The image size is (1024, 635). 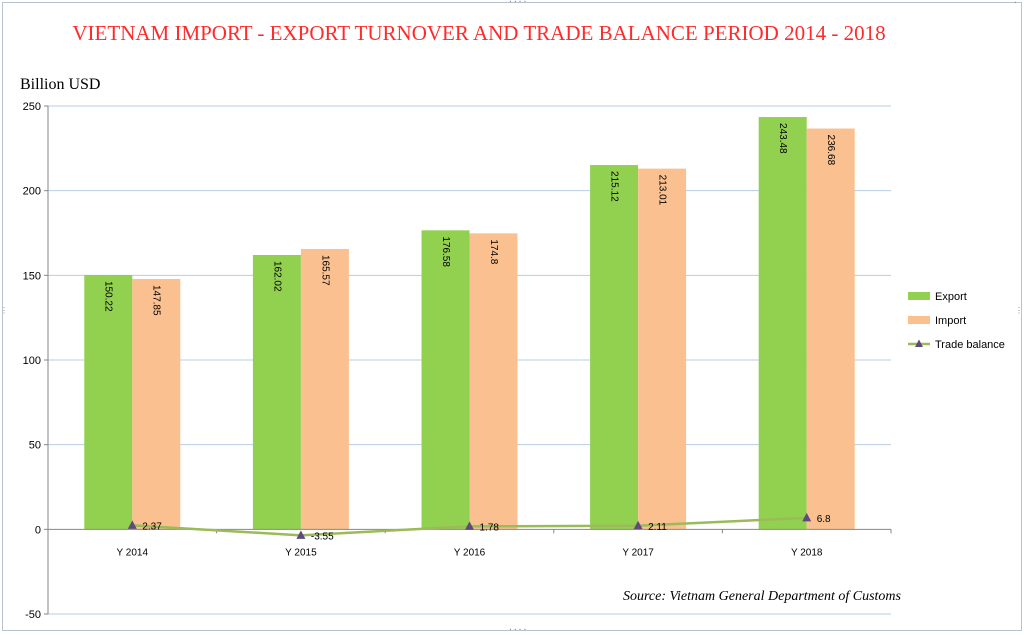 What do you see at coordinates (1019, 310) in the screenshot?
I see `resize-handle-right: ⋮` at bounding box center [1019, 310].